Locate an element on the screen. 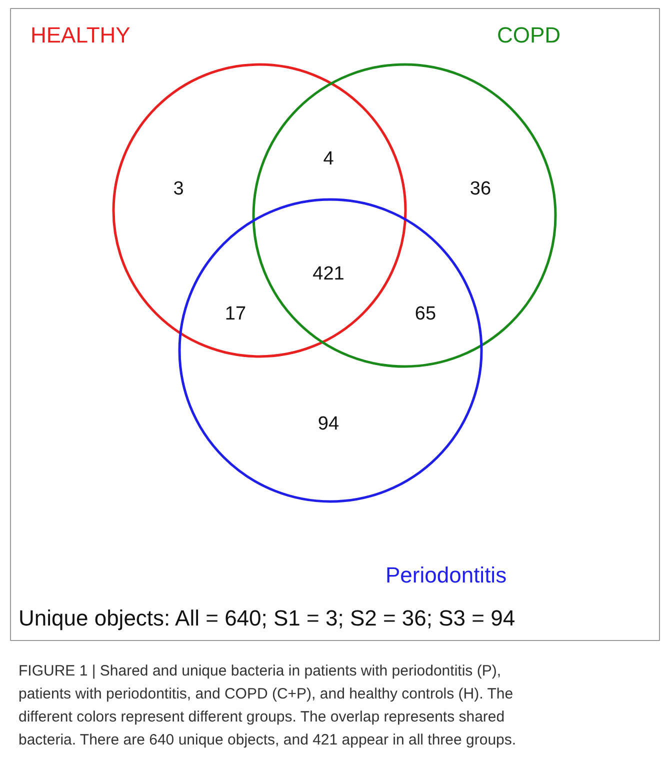 Image resolution: width=669 pixels, height=773 pixels. text: 4 is located at coordinates (328, 159).